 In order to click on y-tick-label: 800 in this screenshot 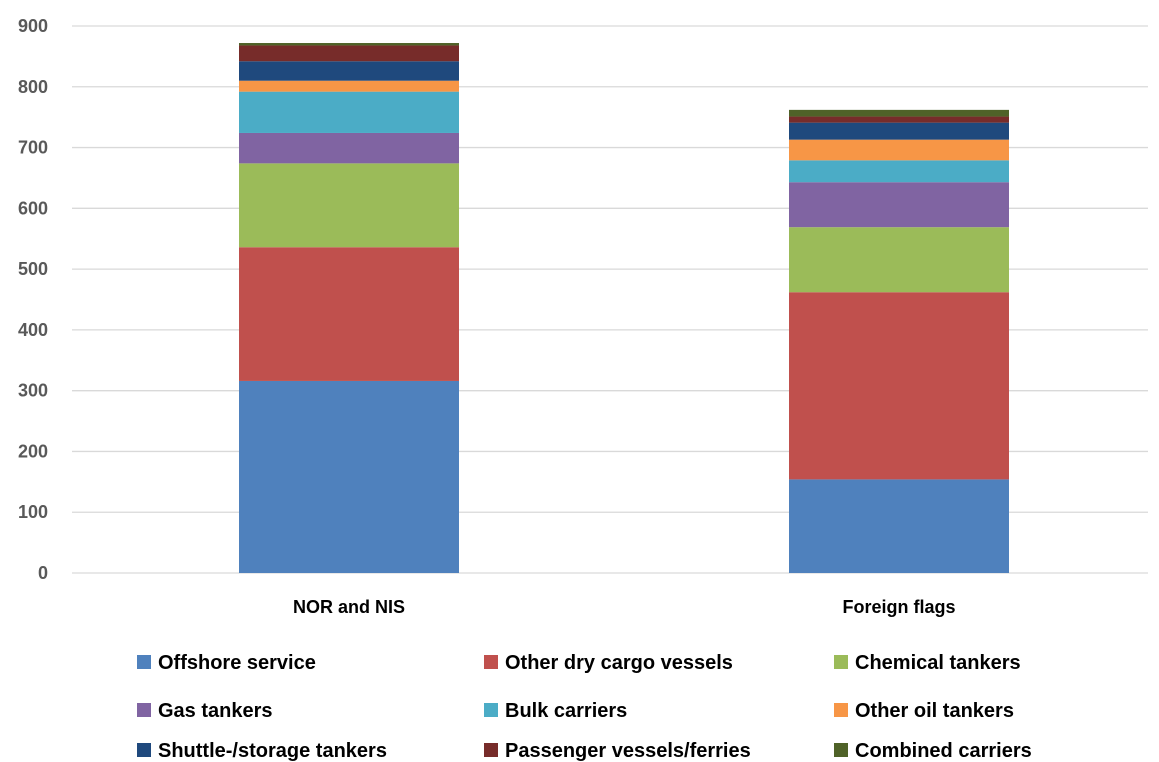, I will do `click(33, 87)`.